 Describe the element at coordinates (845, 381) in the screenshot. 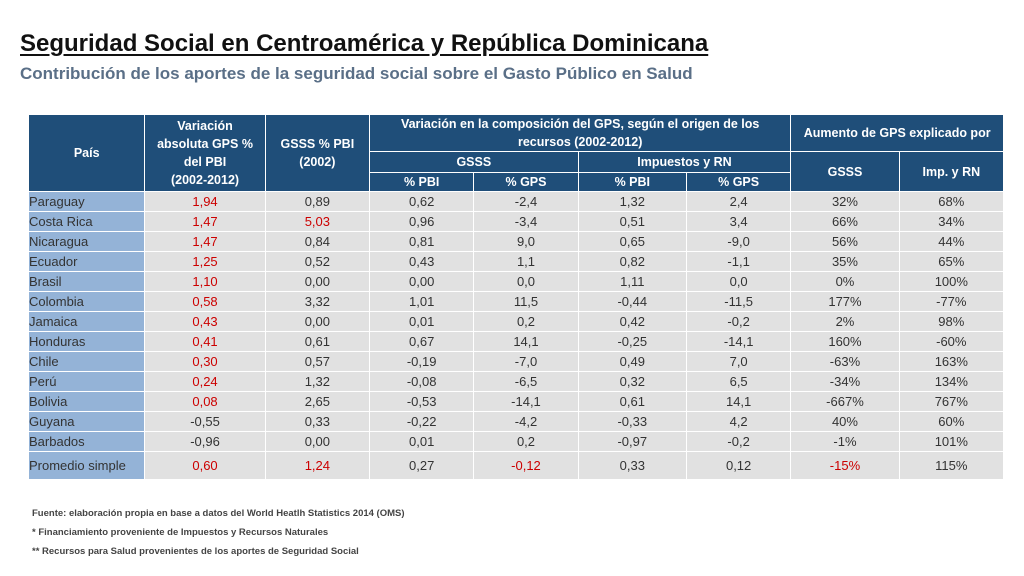

I see `cell-aum-gsss: -34%` at that location.